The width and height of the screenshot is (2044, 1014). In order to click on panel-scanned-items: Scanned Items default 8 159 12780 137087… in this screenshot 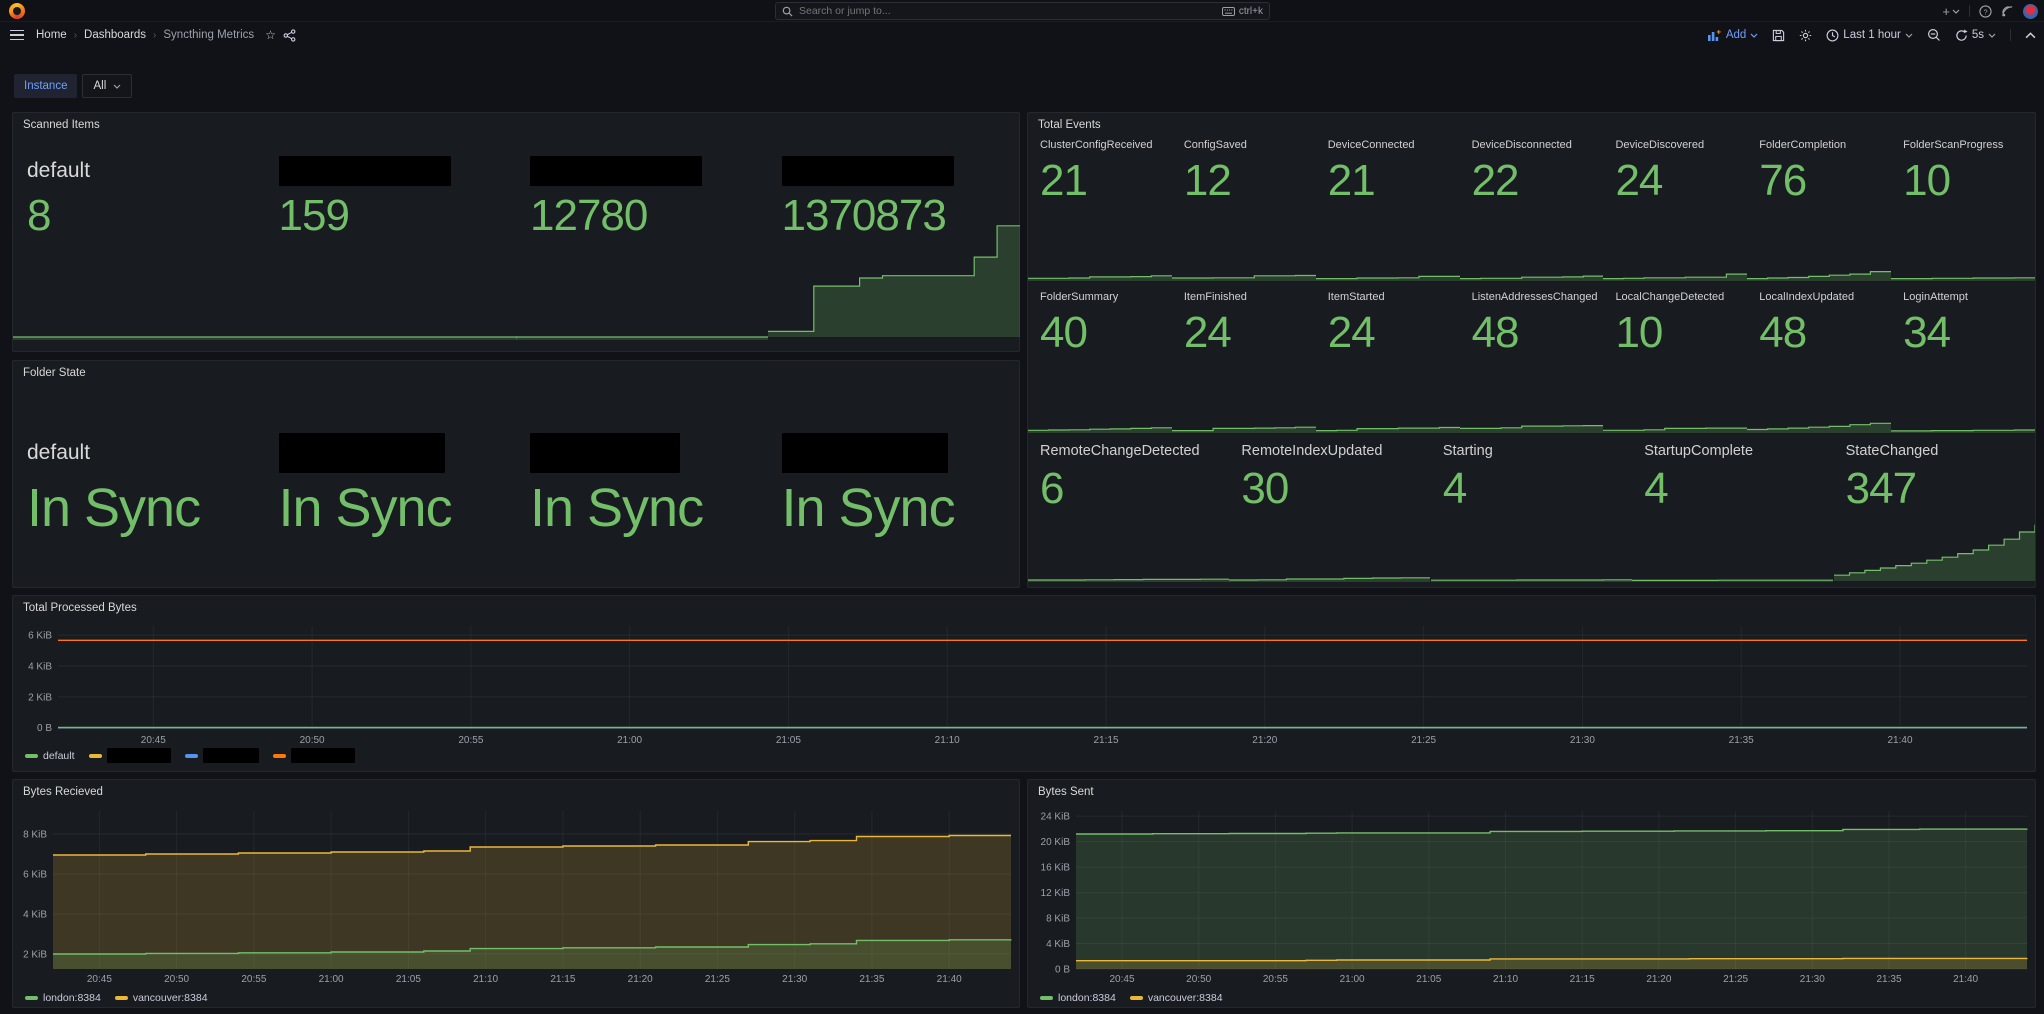, I will do `click(516, 232)`.